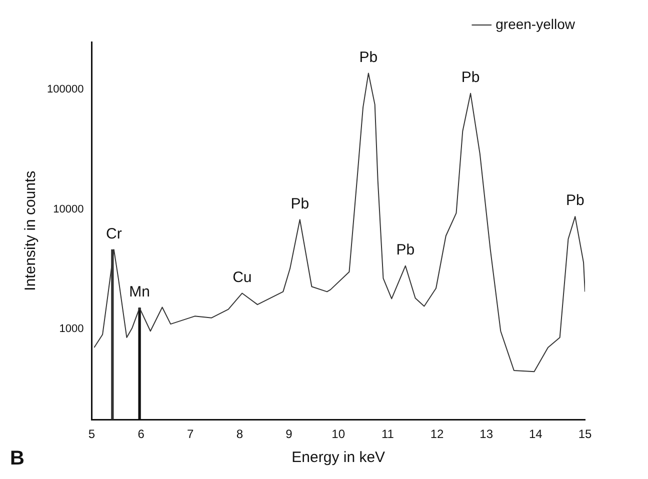 This screenshot has height=479, width=648. I want to click on x-tick-label: 11, so click(387, 434).